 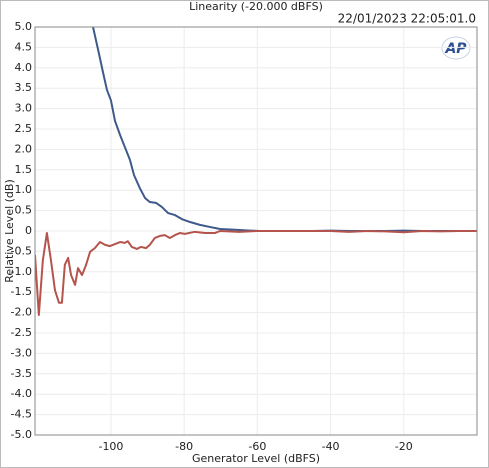 I want to click on y-tick-label: 0, so click(x=28, y=230).